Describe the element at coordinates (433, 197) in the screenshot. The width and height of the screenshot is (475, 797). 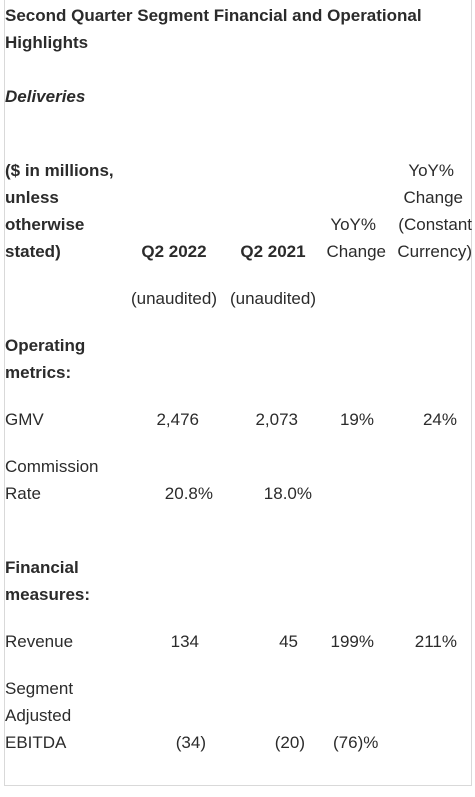
I see `col-header-cc-line-2: Change` at that location.